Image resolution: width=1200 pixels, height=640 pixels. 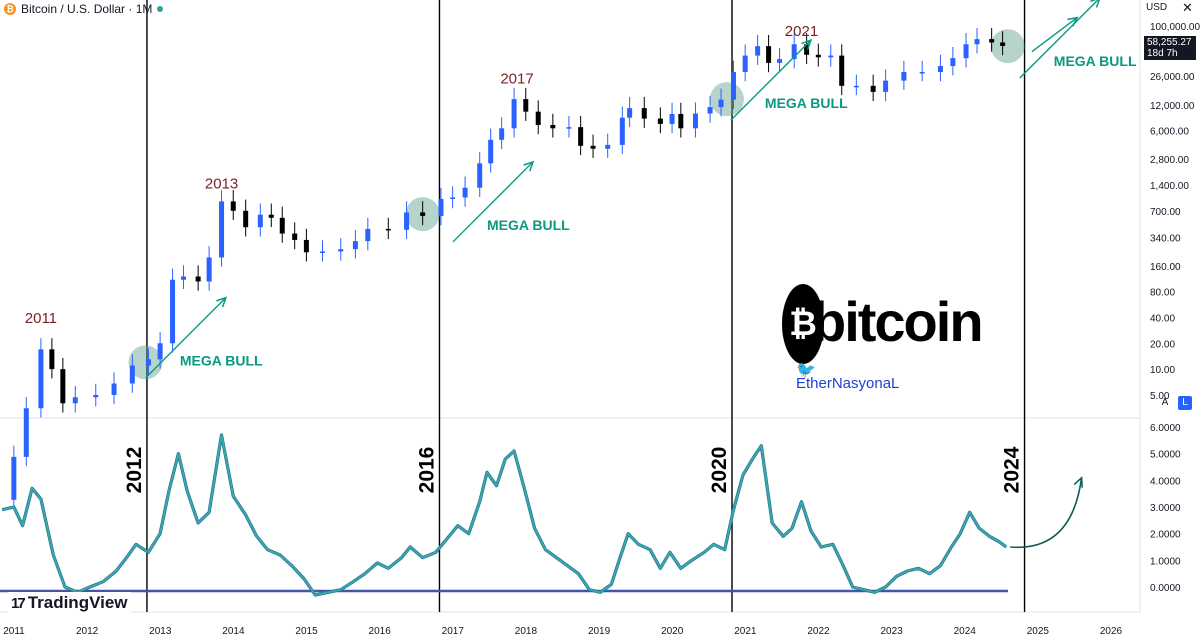 I want to click on bitcoin-coin-icon: ₿, so click(x=10, y=9).